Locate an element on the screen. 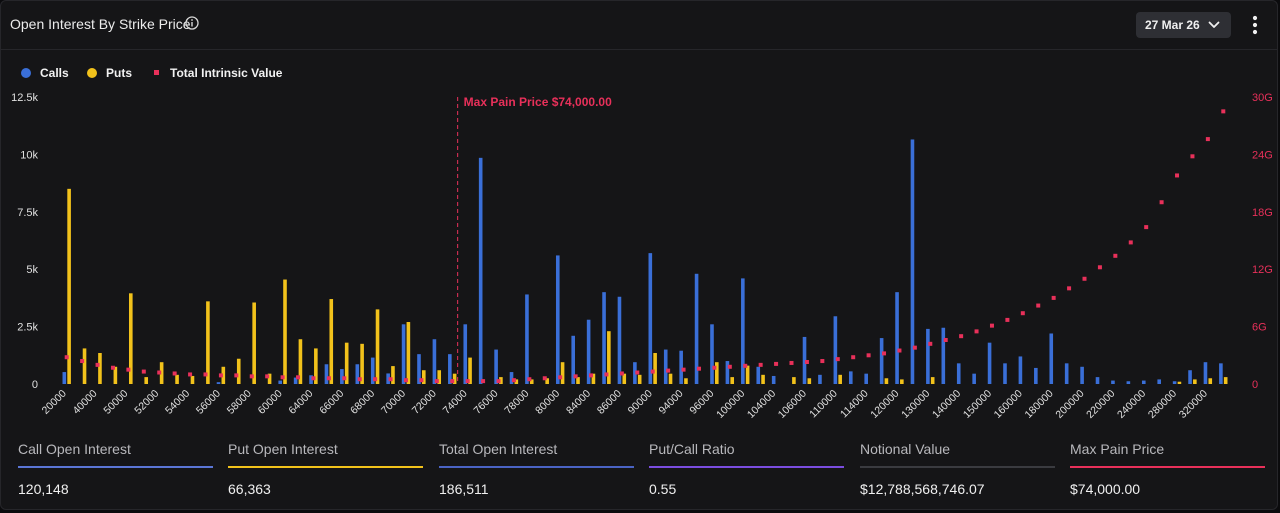 The image size is (1280, 513). y-right-tick-label: 24G is located at coordinates (1262, 155).